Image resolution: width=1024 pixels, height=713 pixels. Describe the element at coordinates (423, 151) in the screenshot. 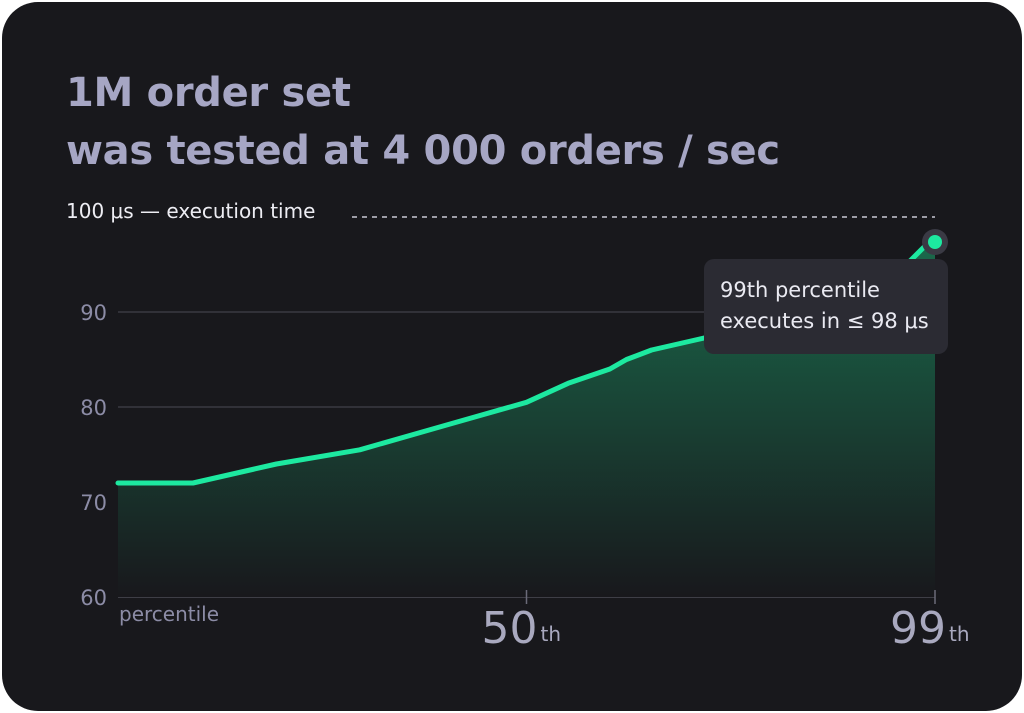

I see `title-line-2: was tested at 4 000 orders / sec` at that location.